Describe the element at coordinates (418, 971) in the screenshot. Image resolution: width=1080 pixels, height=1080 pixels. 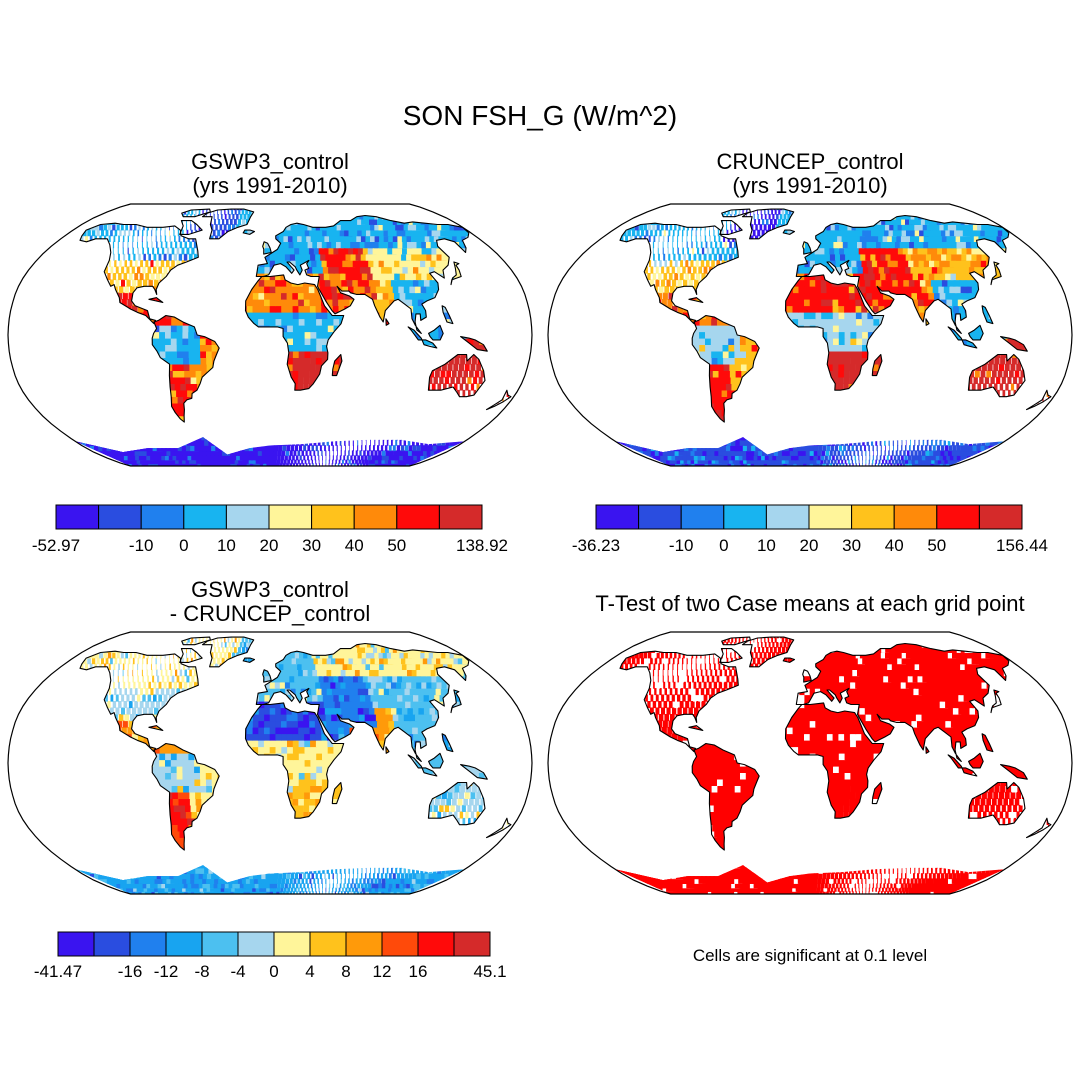
I see `colorbar-tick-label: 16` at that location.